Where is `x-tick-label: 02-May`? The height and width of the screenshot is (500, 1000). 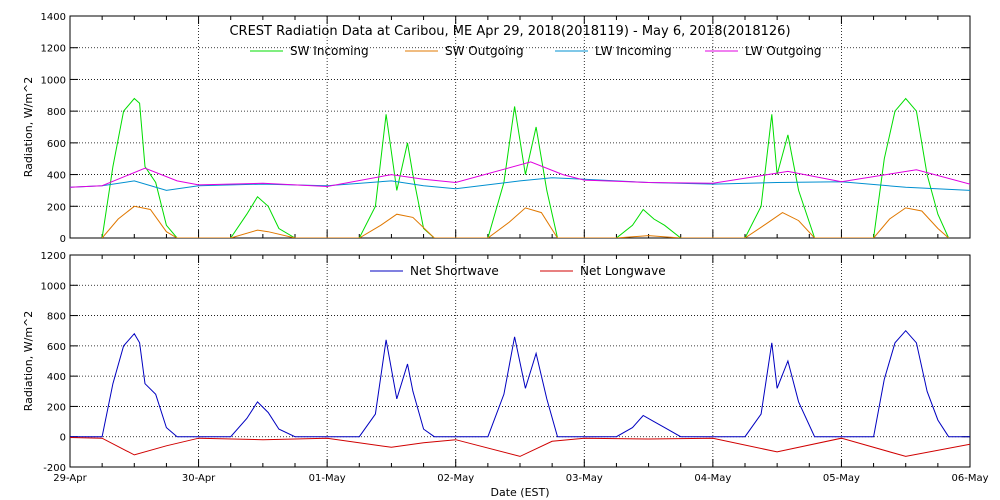
x-tick-label: 02-May is located at coordinates (455, 478).